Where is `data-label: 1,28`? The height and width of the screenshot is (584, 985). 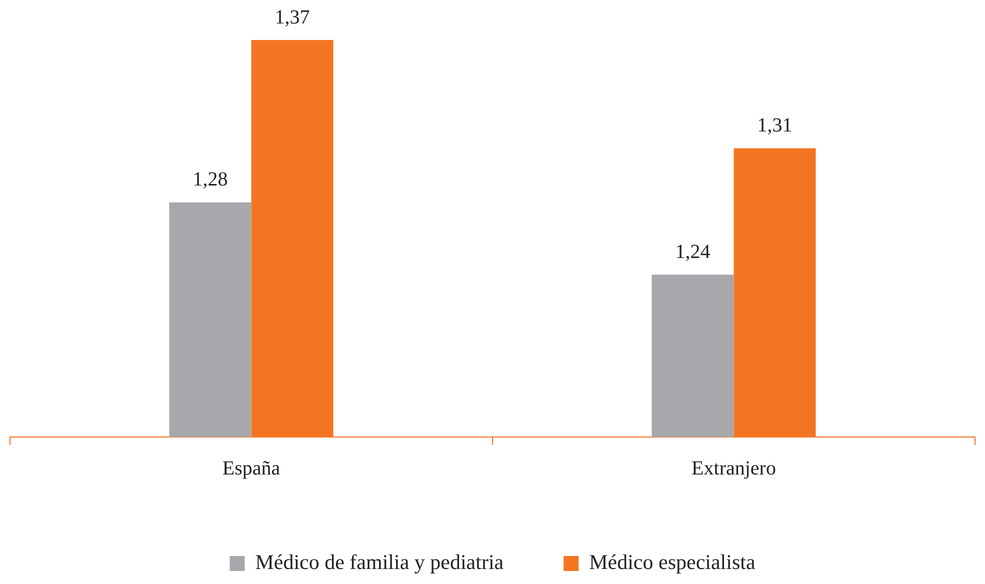 data-label: 1,28 is located at coordinates (210, 179).